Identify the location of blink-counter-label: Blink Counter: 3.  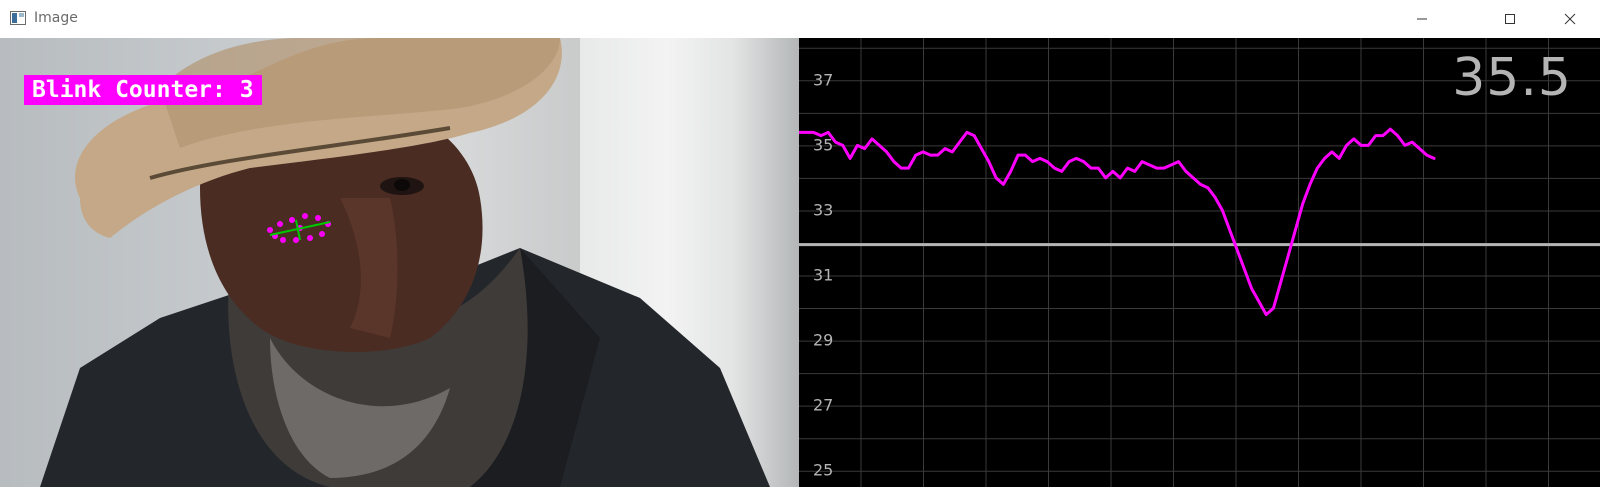
(143, 90).